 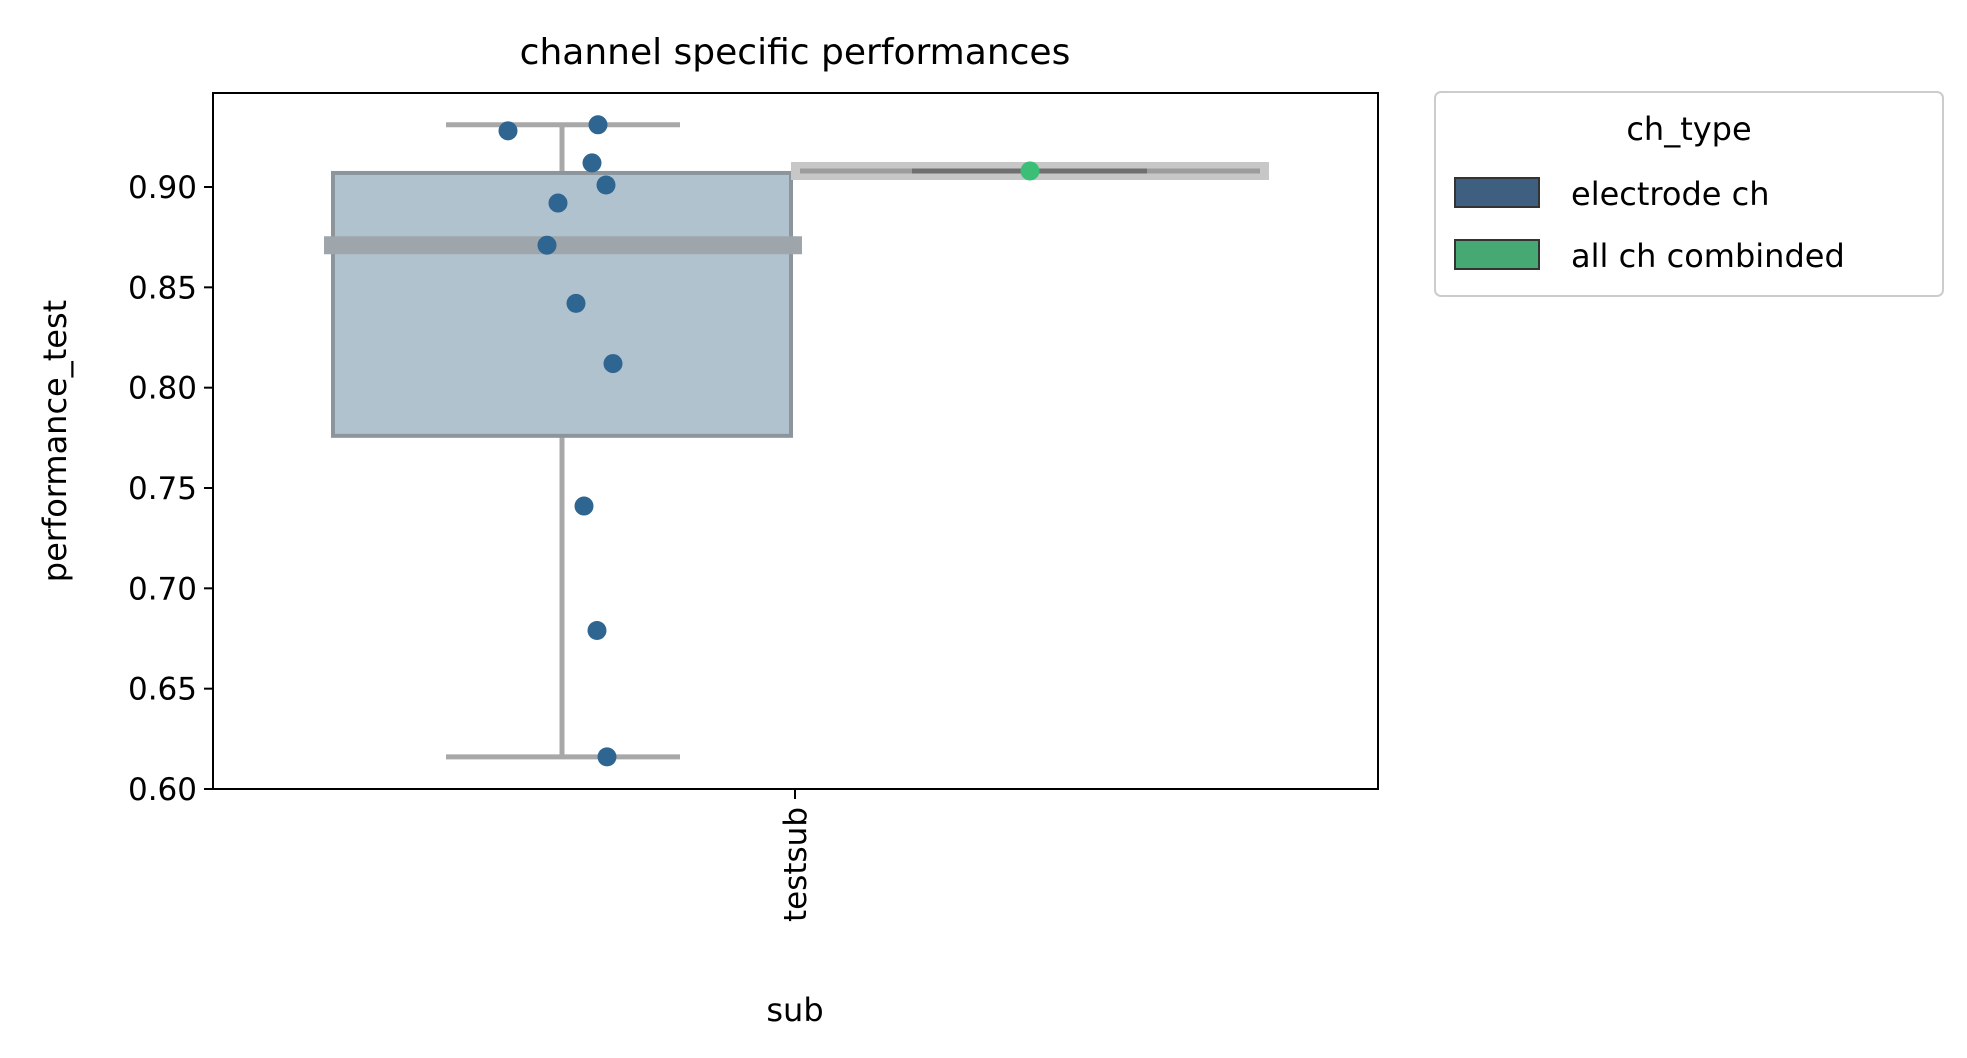 I want to click on legend-entry-label: electrode ch, so click(x=1670, y=194).